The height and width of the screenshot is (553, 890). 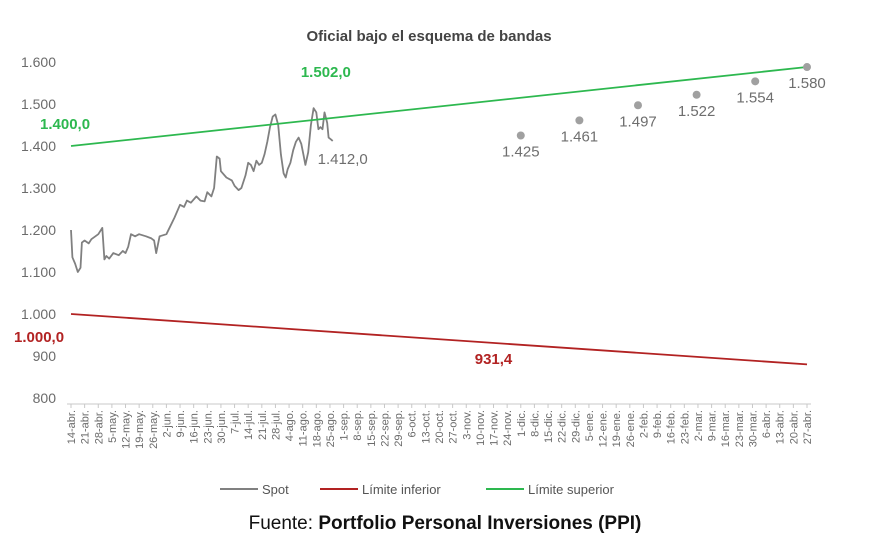 What do you see at coordinates (401, 489) in the screenshot?
I see `legend-label: Límite inferior` at bounding box center [401, 489].